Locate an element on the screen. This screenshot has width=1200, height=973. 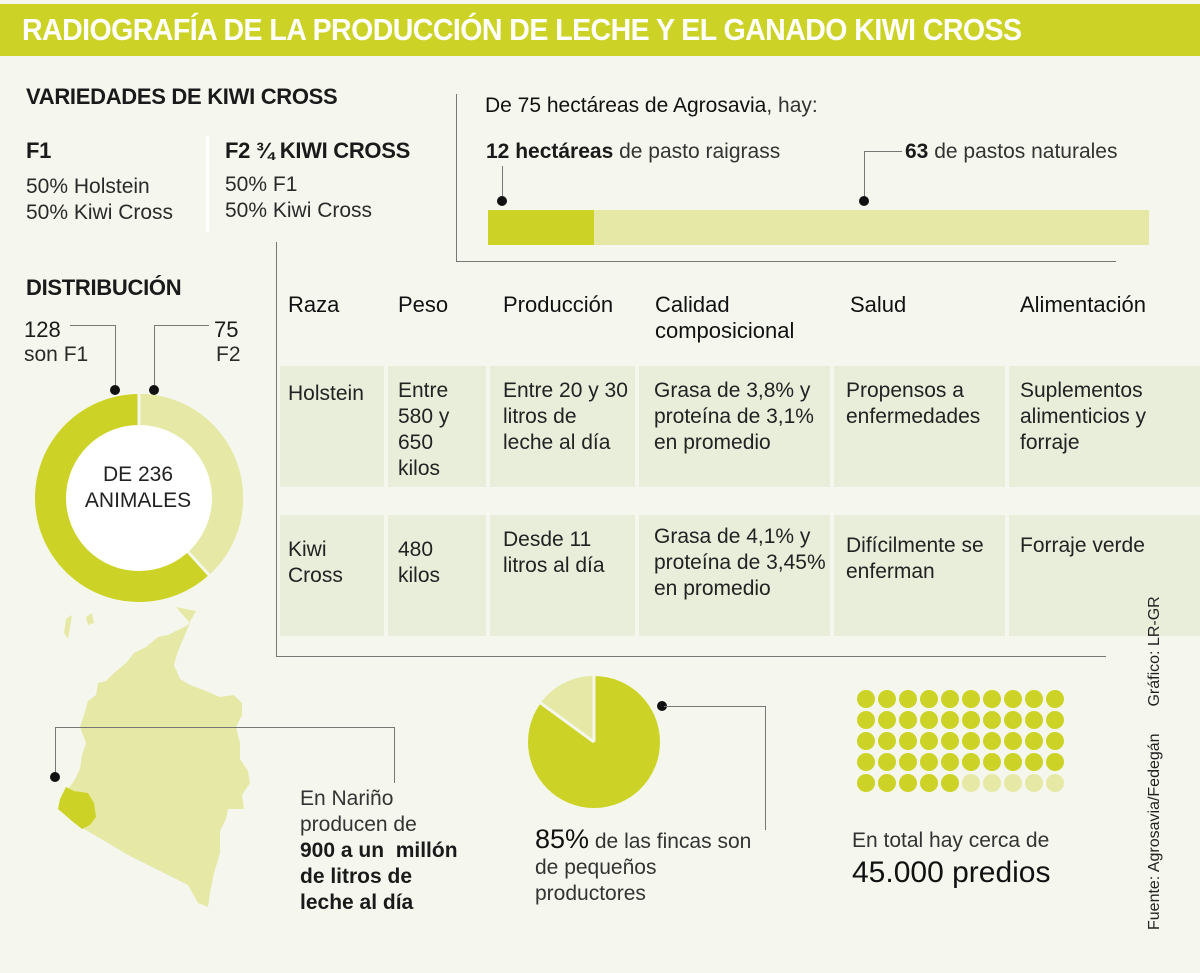
f1-label: F1 is located at coordinates (39, 150).